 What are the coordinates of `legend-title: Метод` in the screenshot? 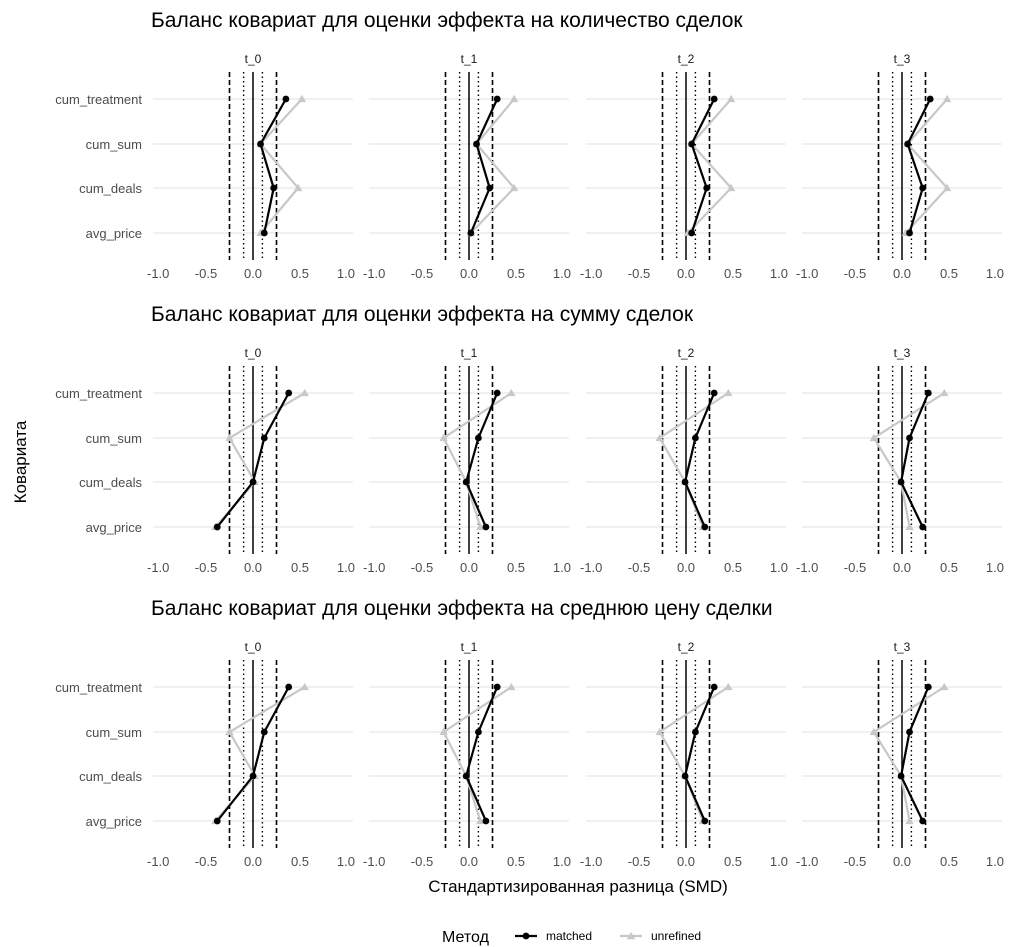 It's located at (466, 937).